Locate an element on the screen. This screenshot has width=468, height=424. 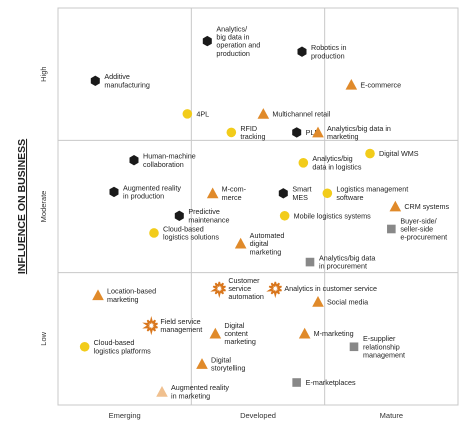
point-label: Predictive maintenance is located at coordinates (208, 215).